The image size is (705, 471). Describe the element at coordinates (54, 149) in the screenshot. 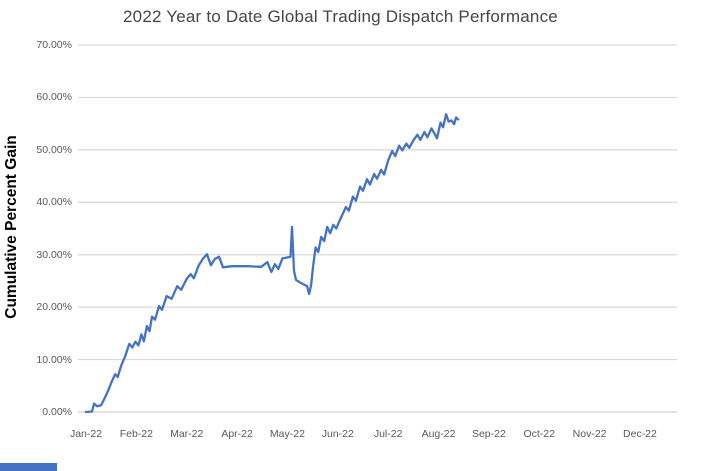

I see `y-tick-label: 50.00%` at that location.